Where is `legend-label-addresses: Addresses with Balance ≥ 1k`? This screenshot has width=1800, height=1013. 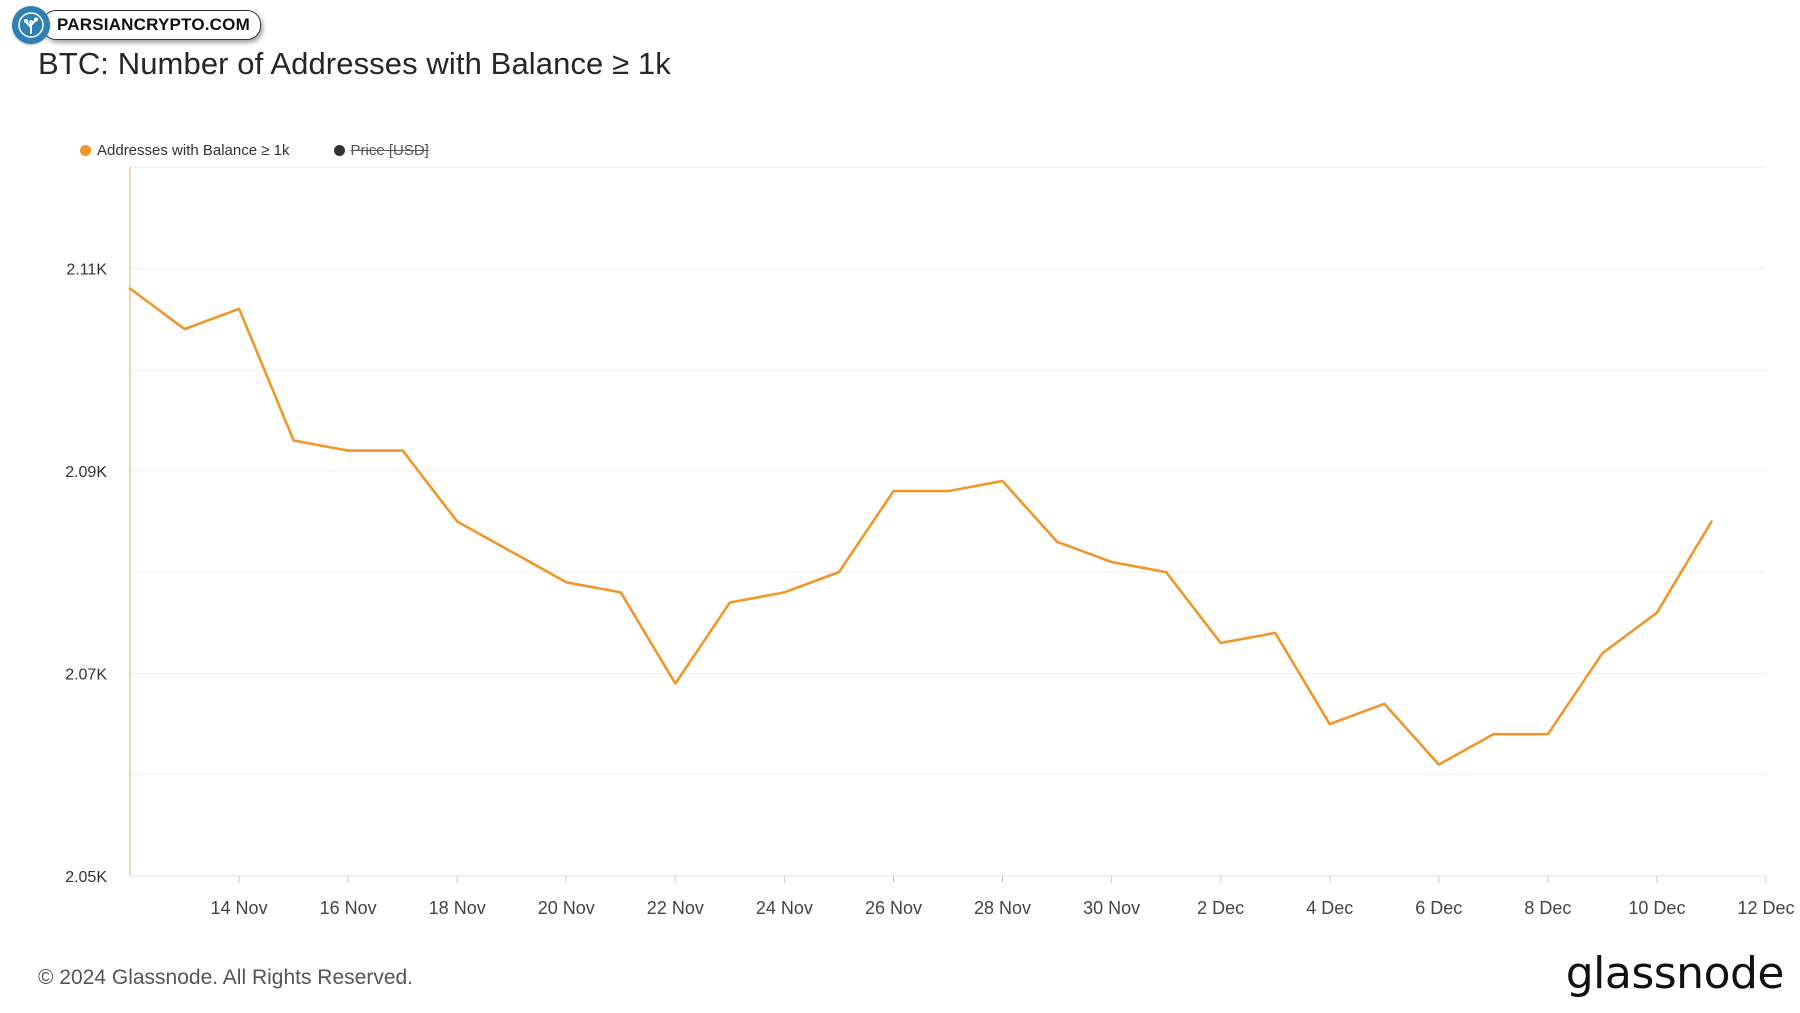
legend-label-addresses: Addresses with Balance ≥ 1k is located at coordinates (193, 150).